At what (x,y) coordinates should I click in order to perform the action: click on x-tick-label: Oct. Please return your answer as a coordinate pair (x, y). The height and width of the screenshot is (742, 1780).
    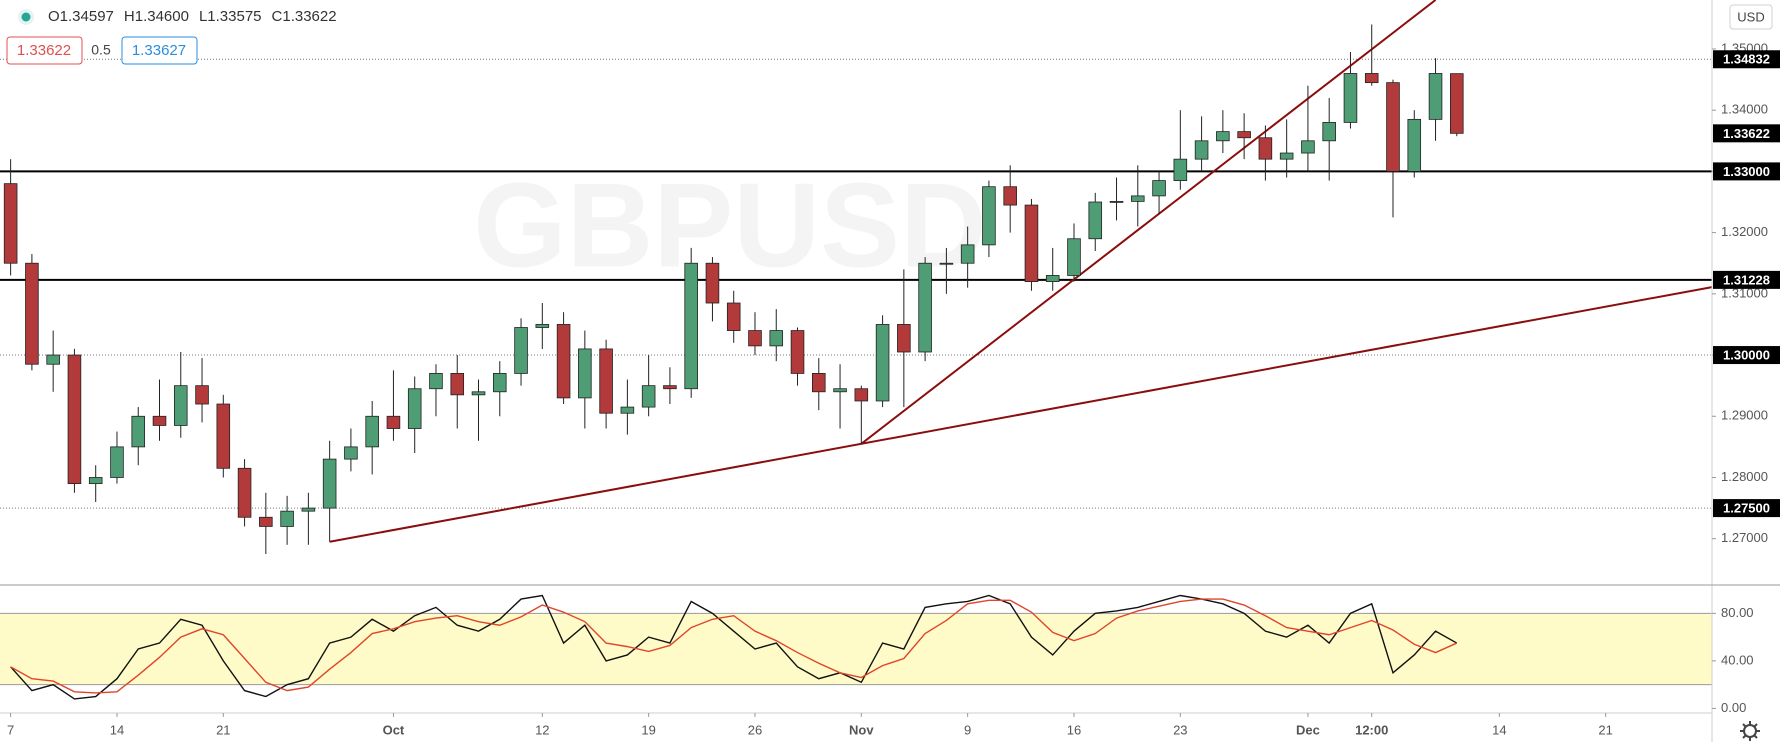
    Looking at the image, I should click on (394, 729).